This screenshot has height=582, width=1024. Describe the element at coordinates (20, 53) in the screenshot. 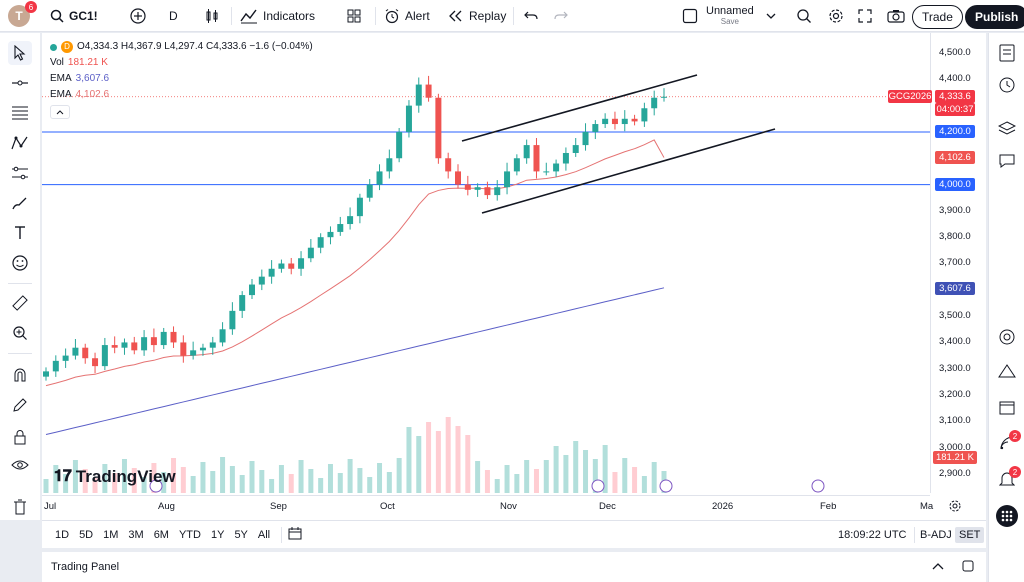

I see `cursor-tool` at that location.